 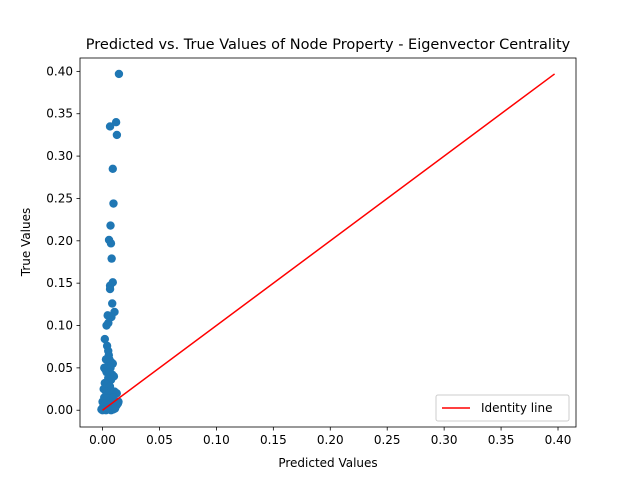 What do you see at coordinates (501, 440) in the screenshot?
I see `x-tick-label: 0.35` at bounding box center [501, 440].